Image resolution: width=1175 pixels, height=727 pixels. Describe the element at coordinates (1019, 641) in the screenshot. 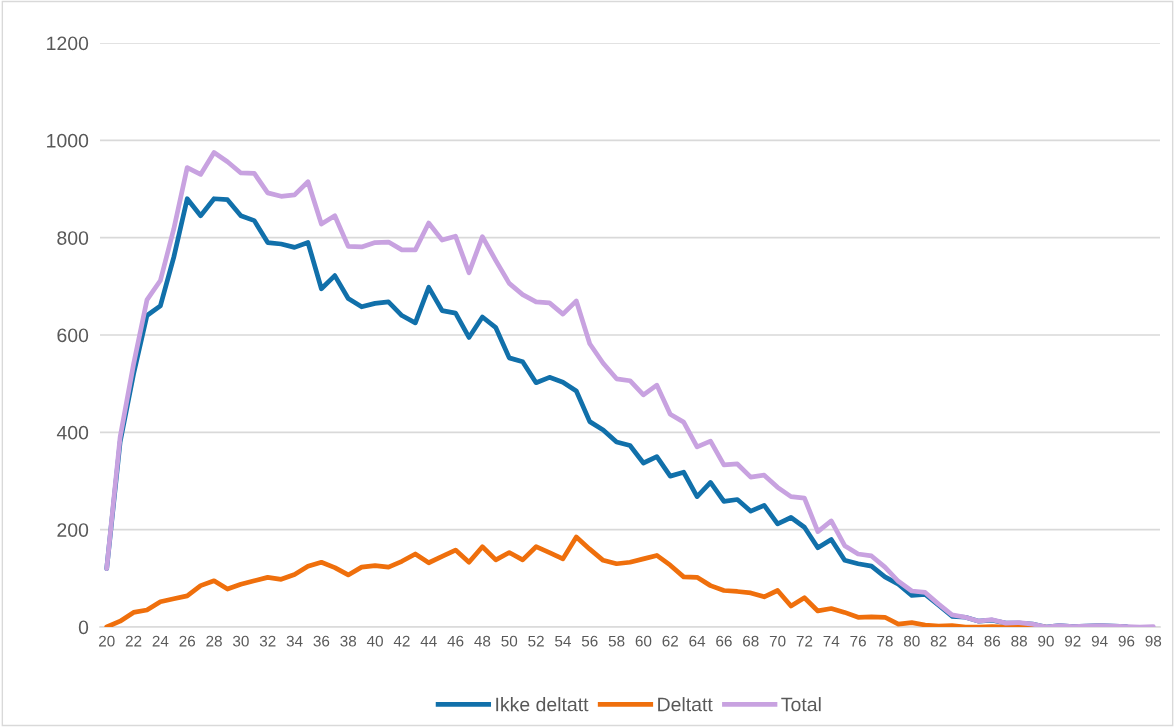

I see `x-tick-label: 88` at that location.